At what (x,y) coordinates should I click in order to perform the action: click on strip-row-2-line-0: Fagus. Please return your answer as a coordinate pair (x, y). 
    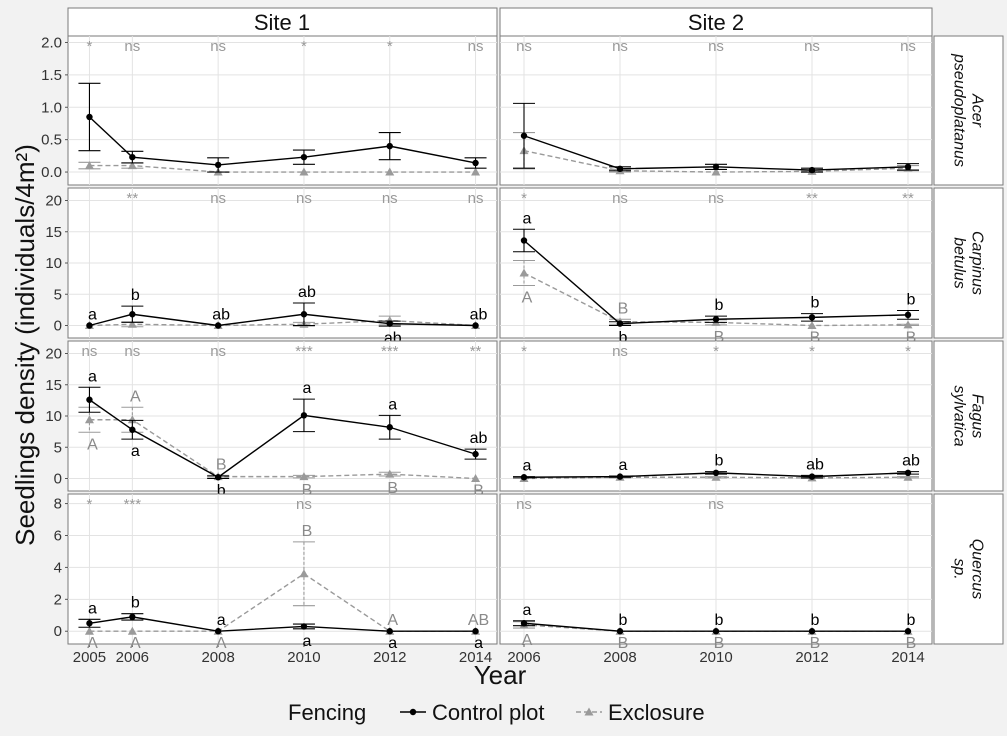
    Looking at the image, I should click on (977, 416).